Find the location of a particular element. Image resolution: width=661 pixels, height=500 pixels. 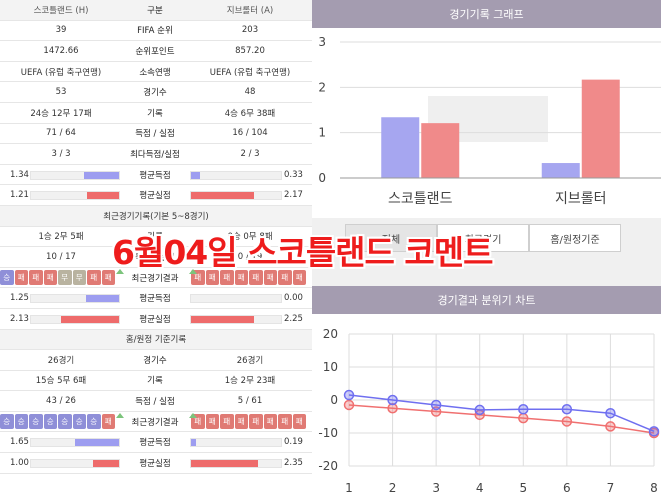

home-average: 1.00 is located at coordinates (19, 462).